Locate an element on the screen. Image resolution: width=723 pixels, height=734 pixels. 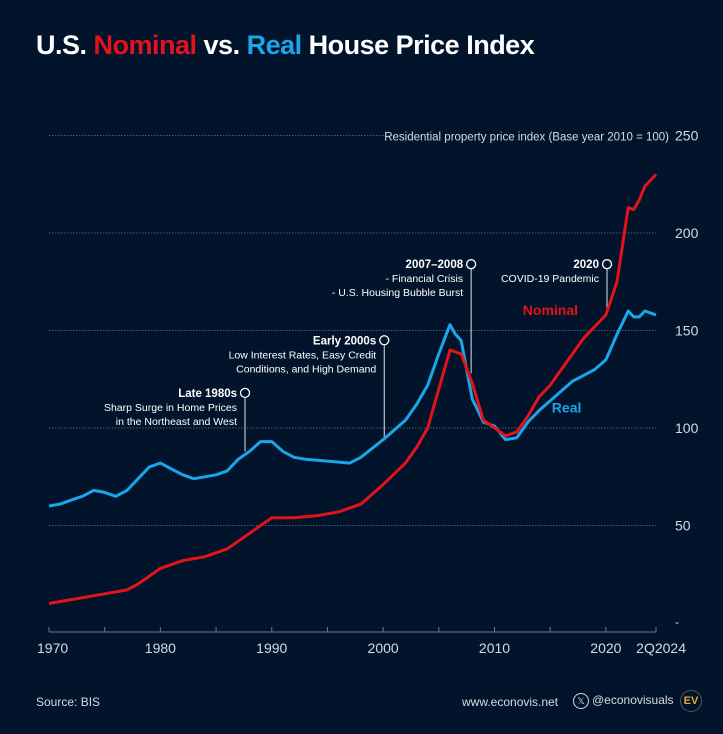
annotation-text: in the Northeast and West is located at coordinates (176, 422).